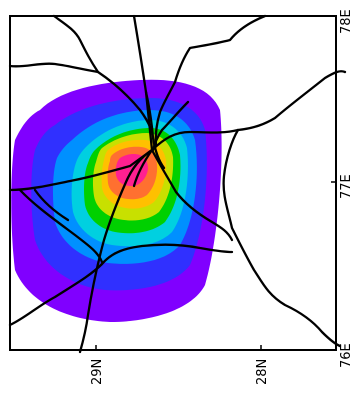 The image size is (352, 393). I want to click on lat-label-28n: 28N, so click(262, 372).